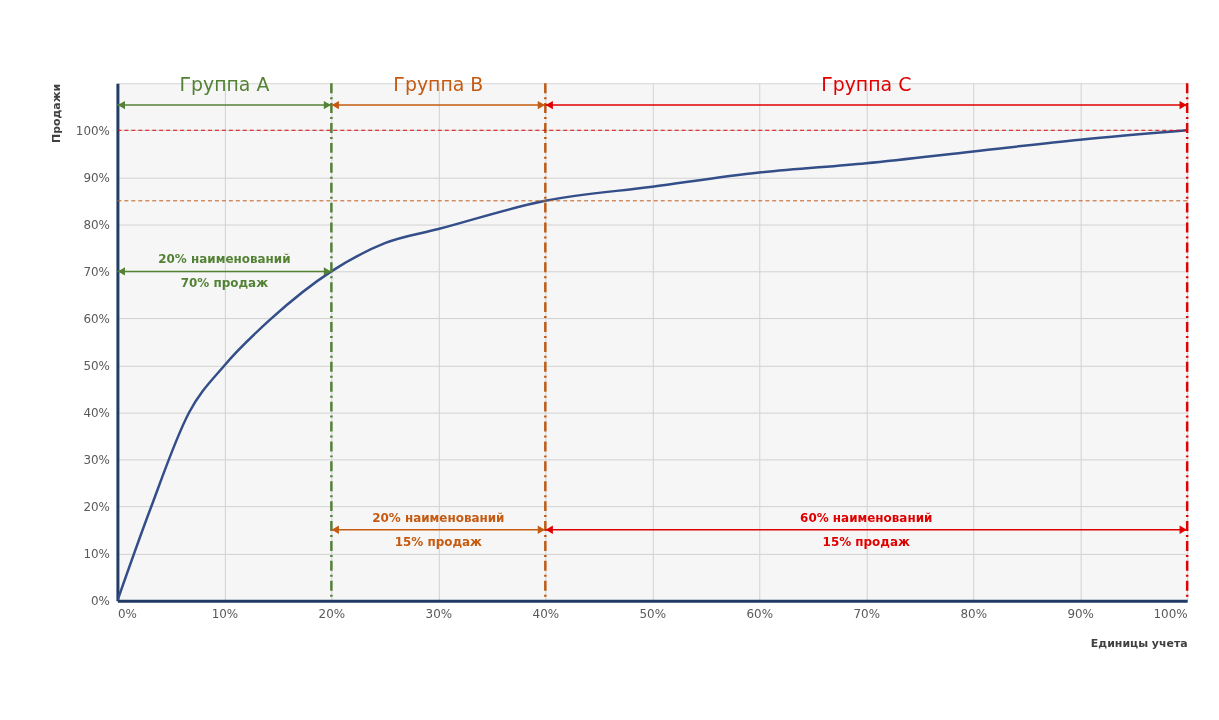  I want to click on y-tick-label: 20%, so click(96, 507).